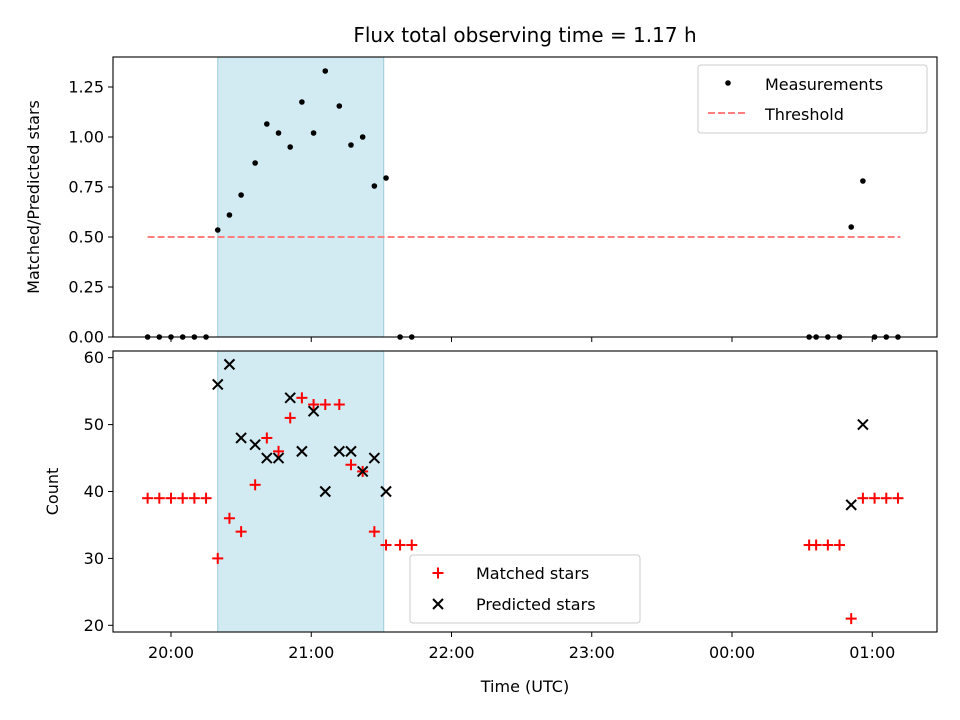 The height and width of the screenshot is (720, 960). Describe the element at coordinates (592, 652) in the screenshot. I see `bottom-xtick-label-3: 23:00` at that location.